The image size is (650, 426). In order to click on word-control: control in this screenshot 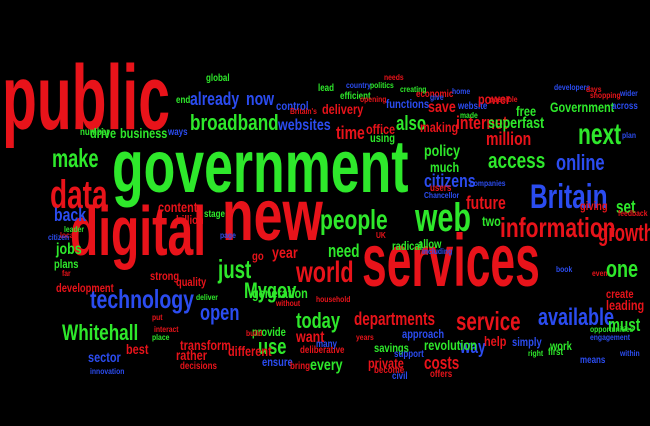, I will do `click(292, 106)`.